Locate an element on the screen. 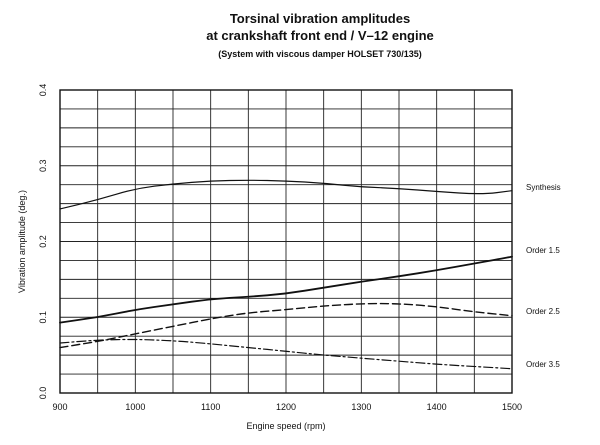 This screenshot has height=445, width=600. series-label-layer: Synthesis Order 1.5 Order 2.5 Order 3.5 is located at coordinates (543, 276).